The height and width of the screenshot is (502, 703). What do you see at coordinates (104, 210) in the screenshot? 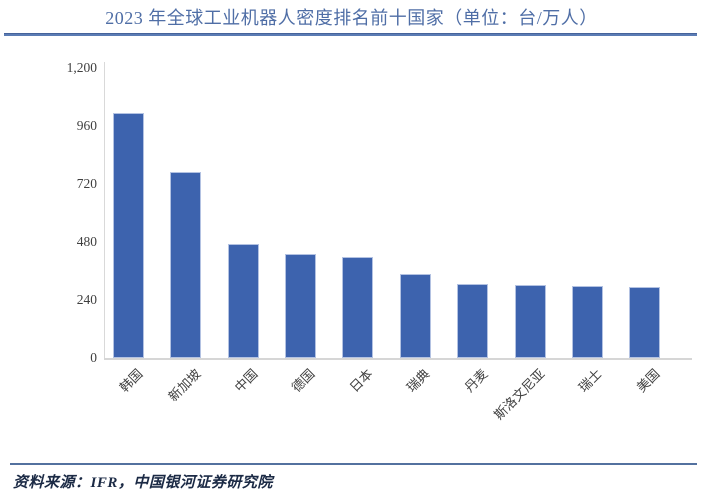
I see `y-axis-line` at bounding box center [104, 210].